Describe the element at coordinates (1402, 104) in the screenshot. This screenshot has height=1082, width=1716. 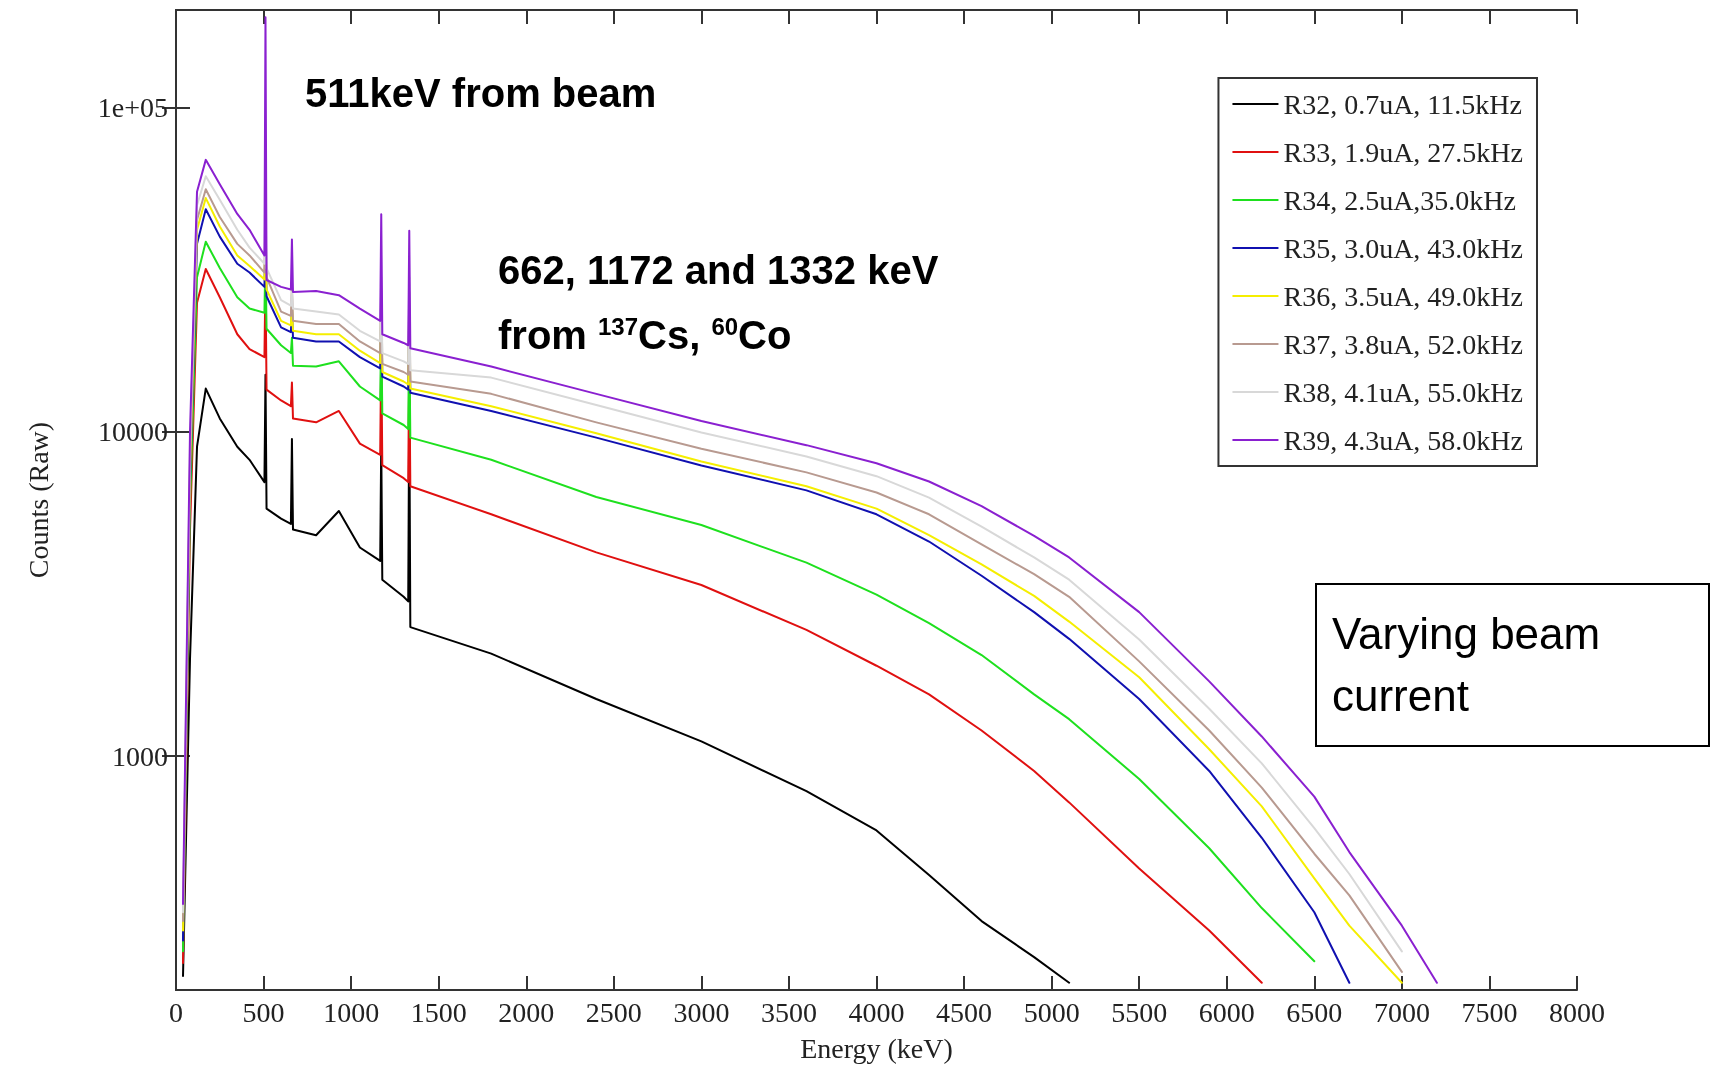
I see `legend-label: R32, 0.7uA, 11.5kHz` at that location.